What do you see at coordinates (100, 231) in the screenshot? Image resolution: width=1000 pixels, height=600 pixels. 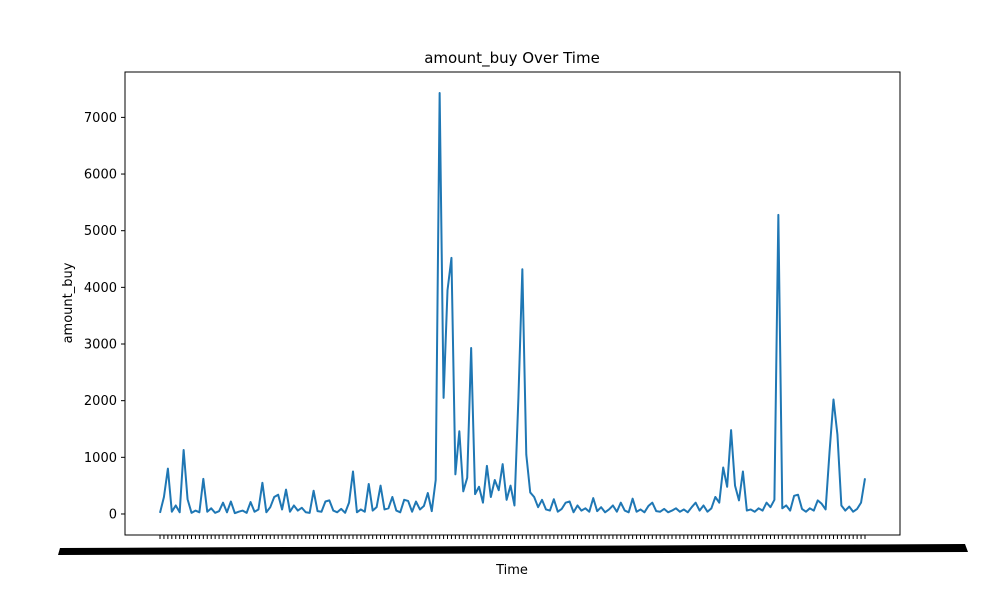 I see `y-tick-label: 5000` at bounding box center [100, 231].